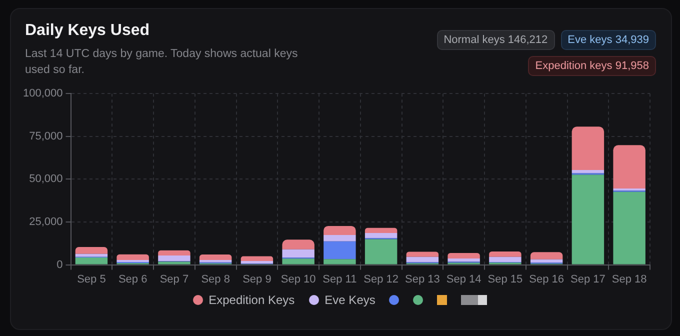 Image resolution: width=680 pixels, height=336 pixels. What do you see at coordinates (59, 264) in the screenshot?
I see `y-tick-label: 0` at bounding box center [59, 264].